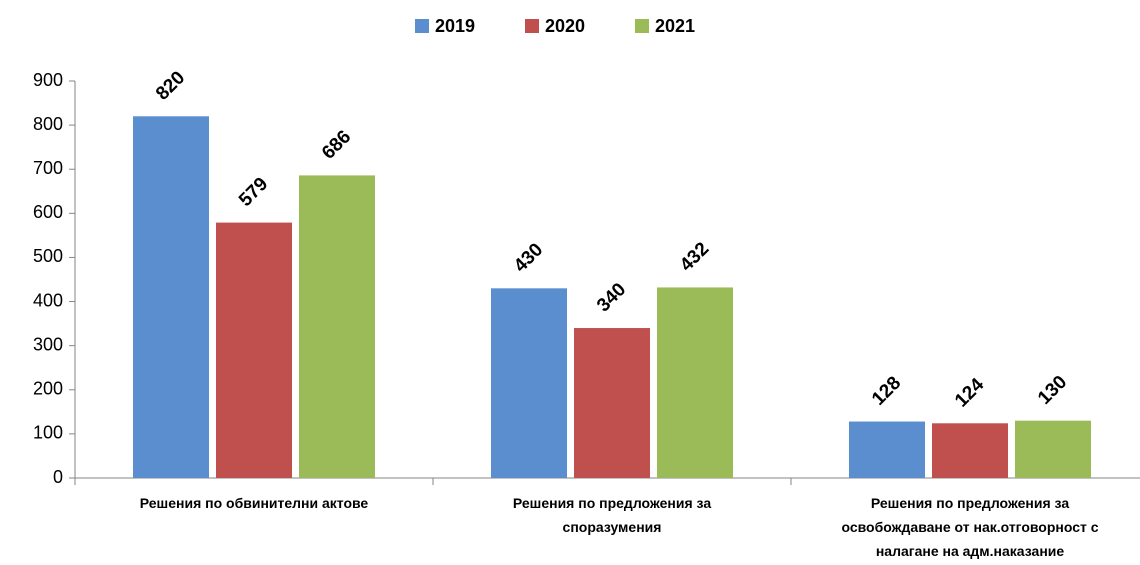 Image resolution: width=1140 pixels, height=565 pixels. What do you see at coordinates (675, 26) in the screenshot?
I see `legend-label: 2021` at bounding box center [675, 26].